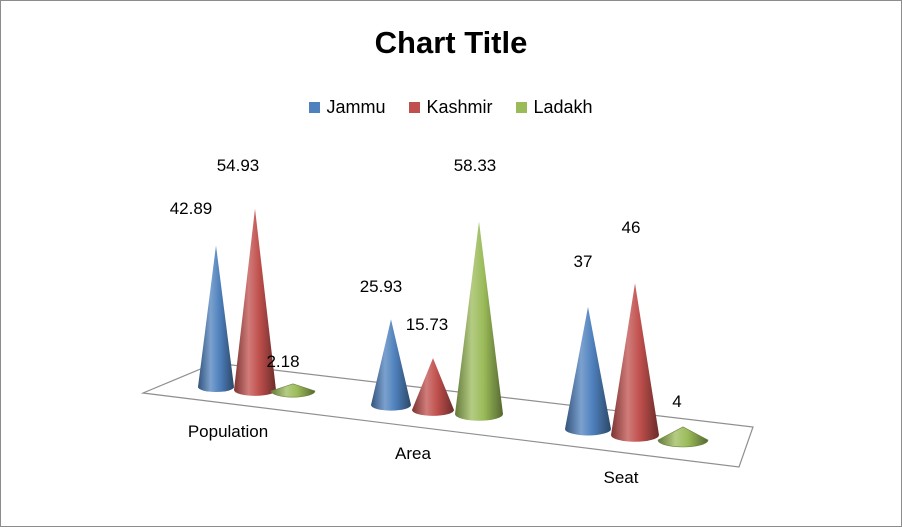 This screenshot has width=902, height=527. Describe the element at coordinates (282, 361) in the screenshot. I see `data-label-ladakh-population: 2.18` at that location.